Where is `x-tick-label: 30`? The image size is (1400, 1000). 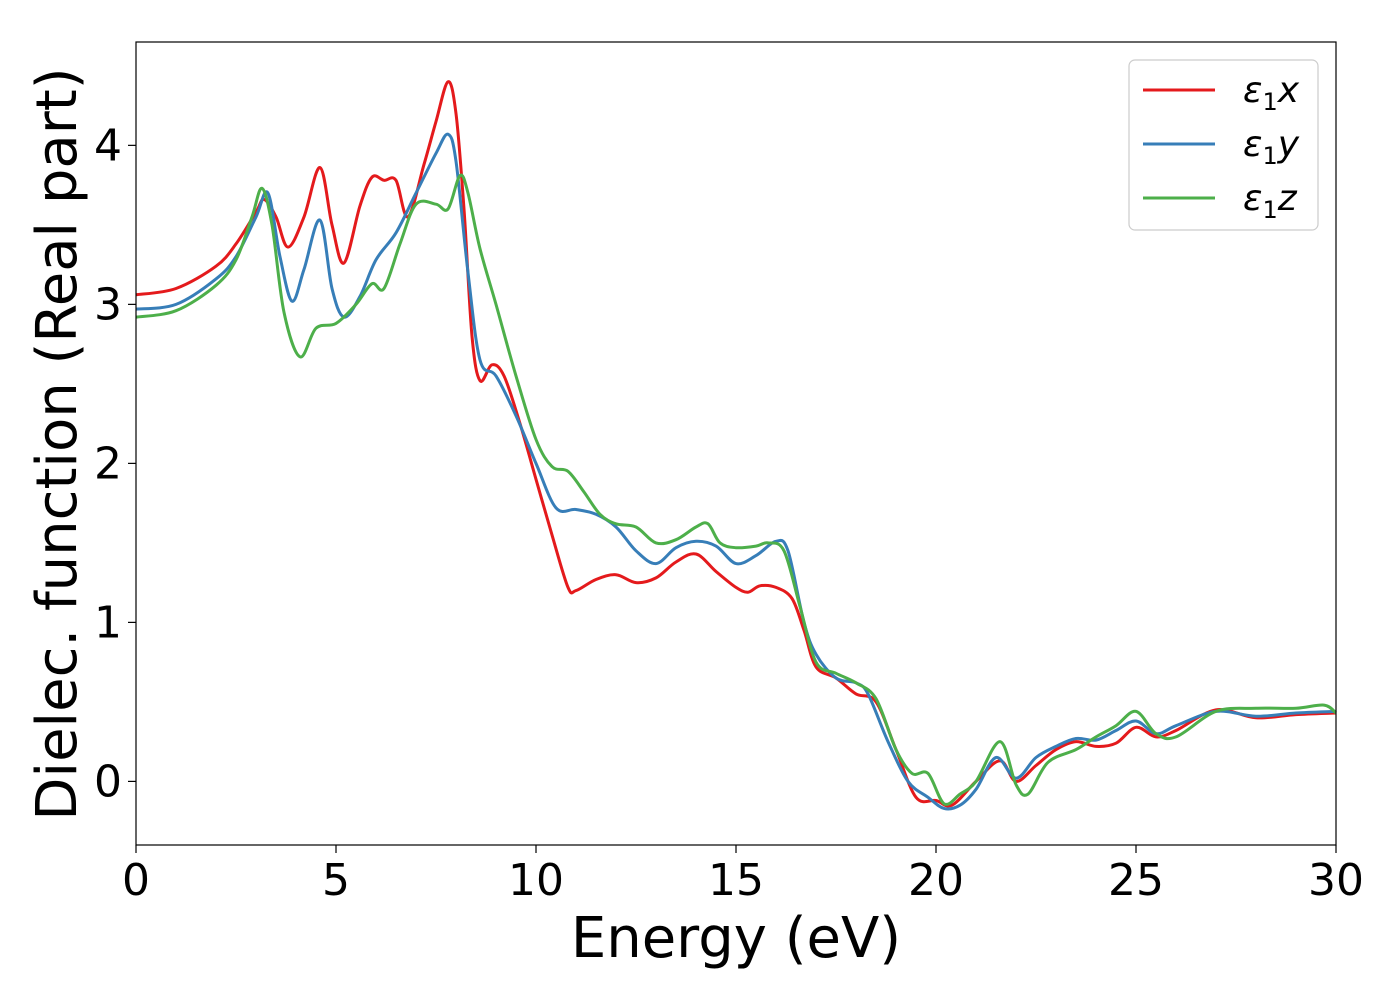 x-tick-label: 30 is located at coordinates (1336, 880).